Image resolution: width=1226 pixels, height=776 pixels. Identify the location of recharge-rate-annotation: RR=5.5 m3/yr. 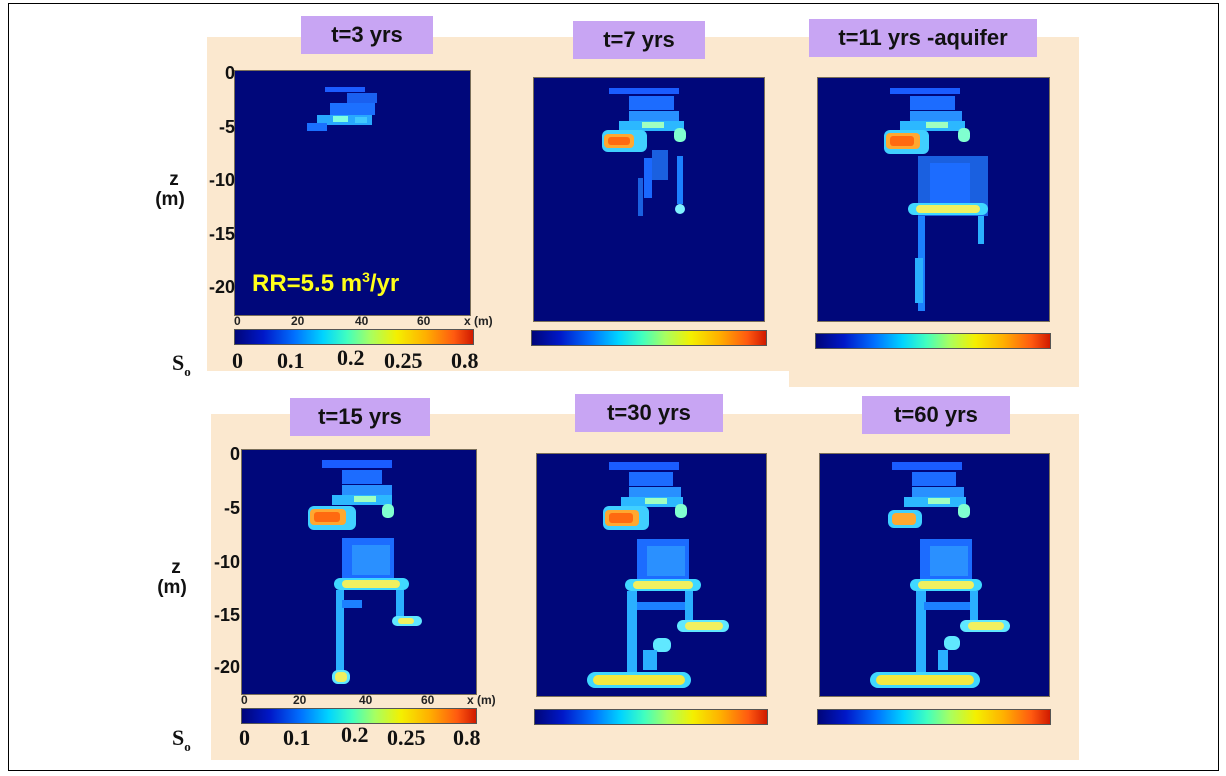
(325, 283).